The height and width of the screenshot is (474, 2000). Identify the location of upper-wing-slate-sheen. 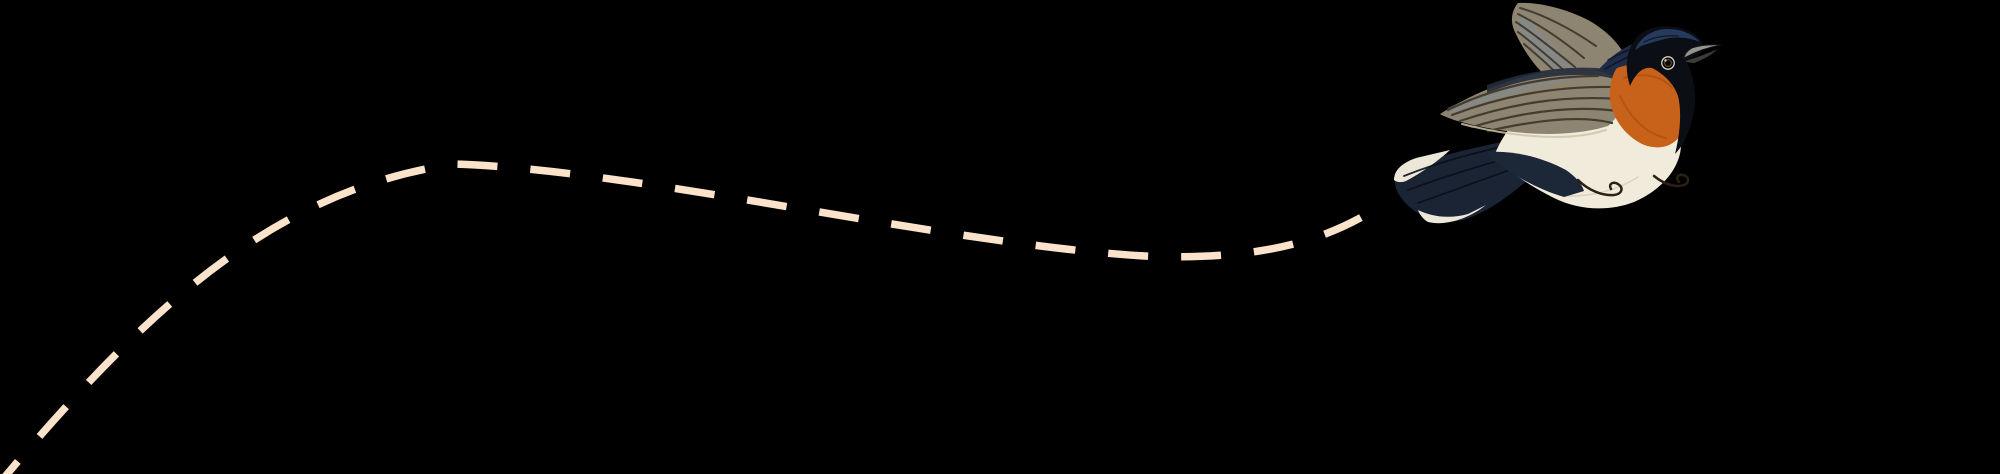
(1552, 50).